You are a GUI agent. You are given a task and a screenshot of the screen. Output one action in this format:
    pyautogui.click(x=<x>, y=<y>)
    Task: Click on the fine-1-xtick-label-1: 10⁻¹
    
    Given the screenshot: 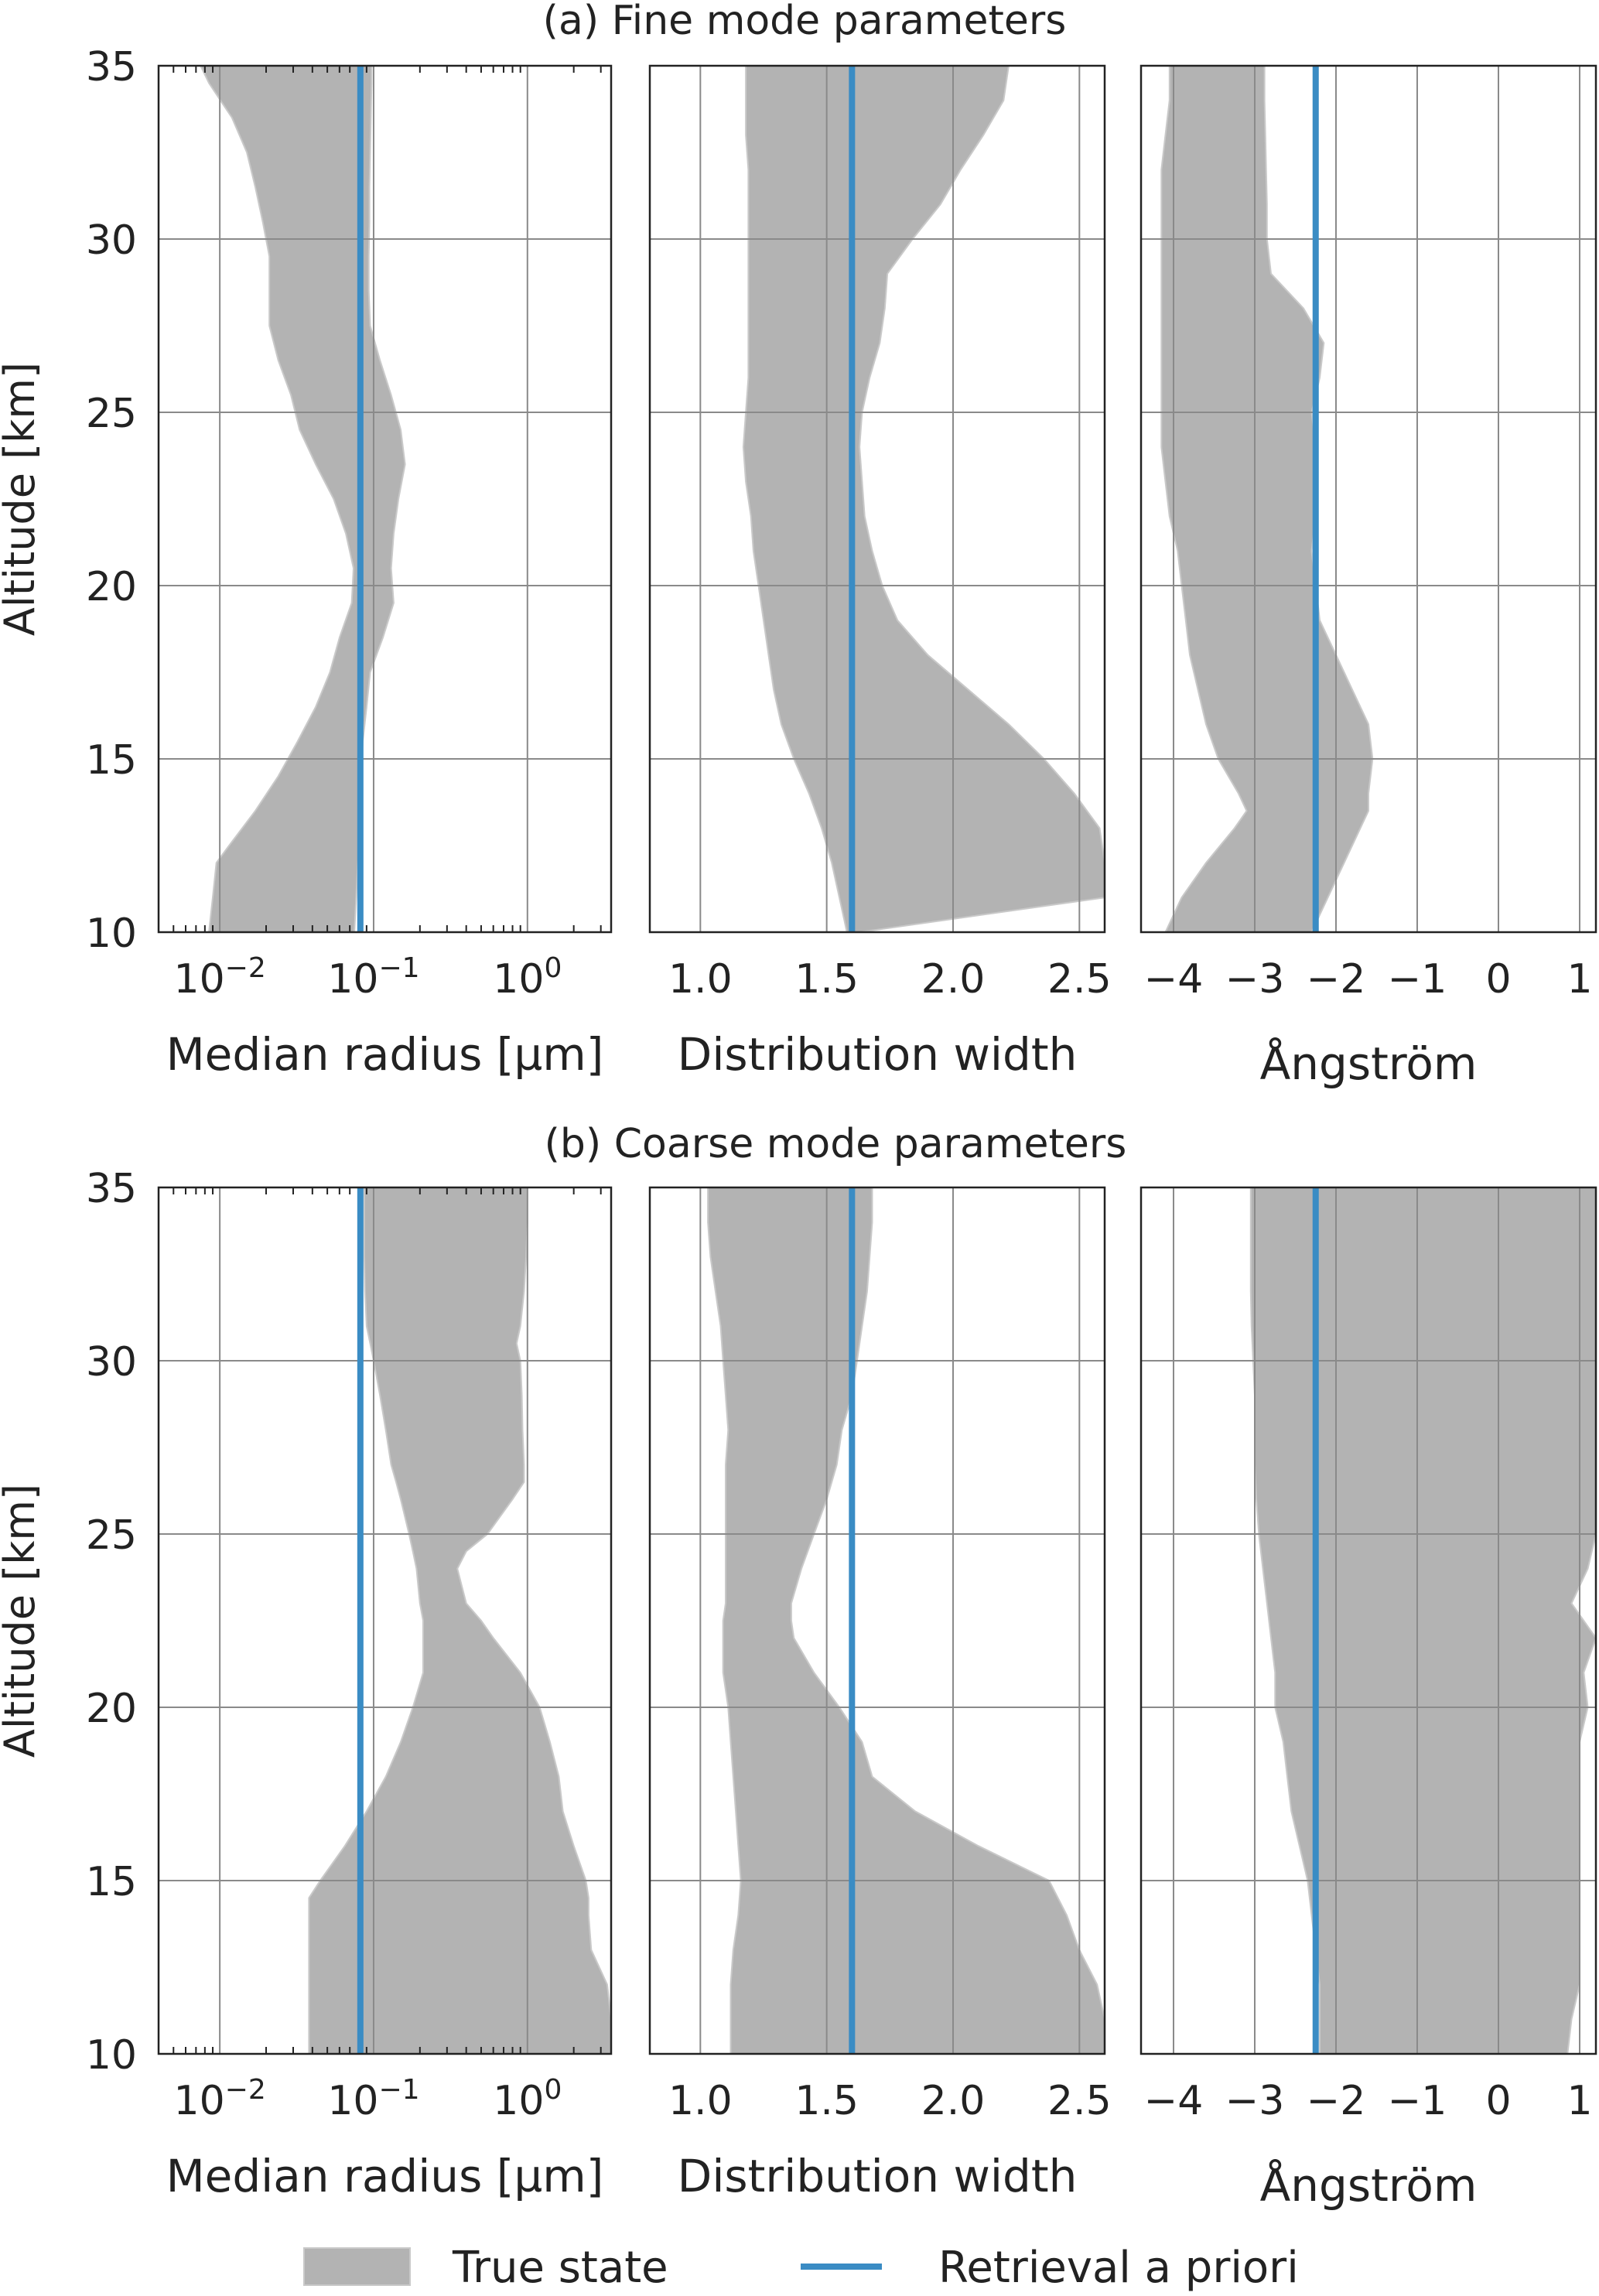 What is the action you would take?
    pyautogui.click(x=373, y=978)
    